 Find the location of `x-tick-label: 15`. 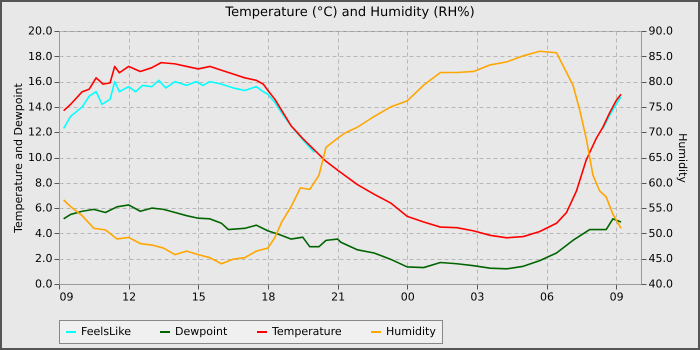

x-tick-label: 15 is located at coordinates (199, 297).